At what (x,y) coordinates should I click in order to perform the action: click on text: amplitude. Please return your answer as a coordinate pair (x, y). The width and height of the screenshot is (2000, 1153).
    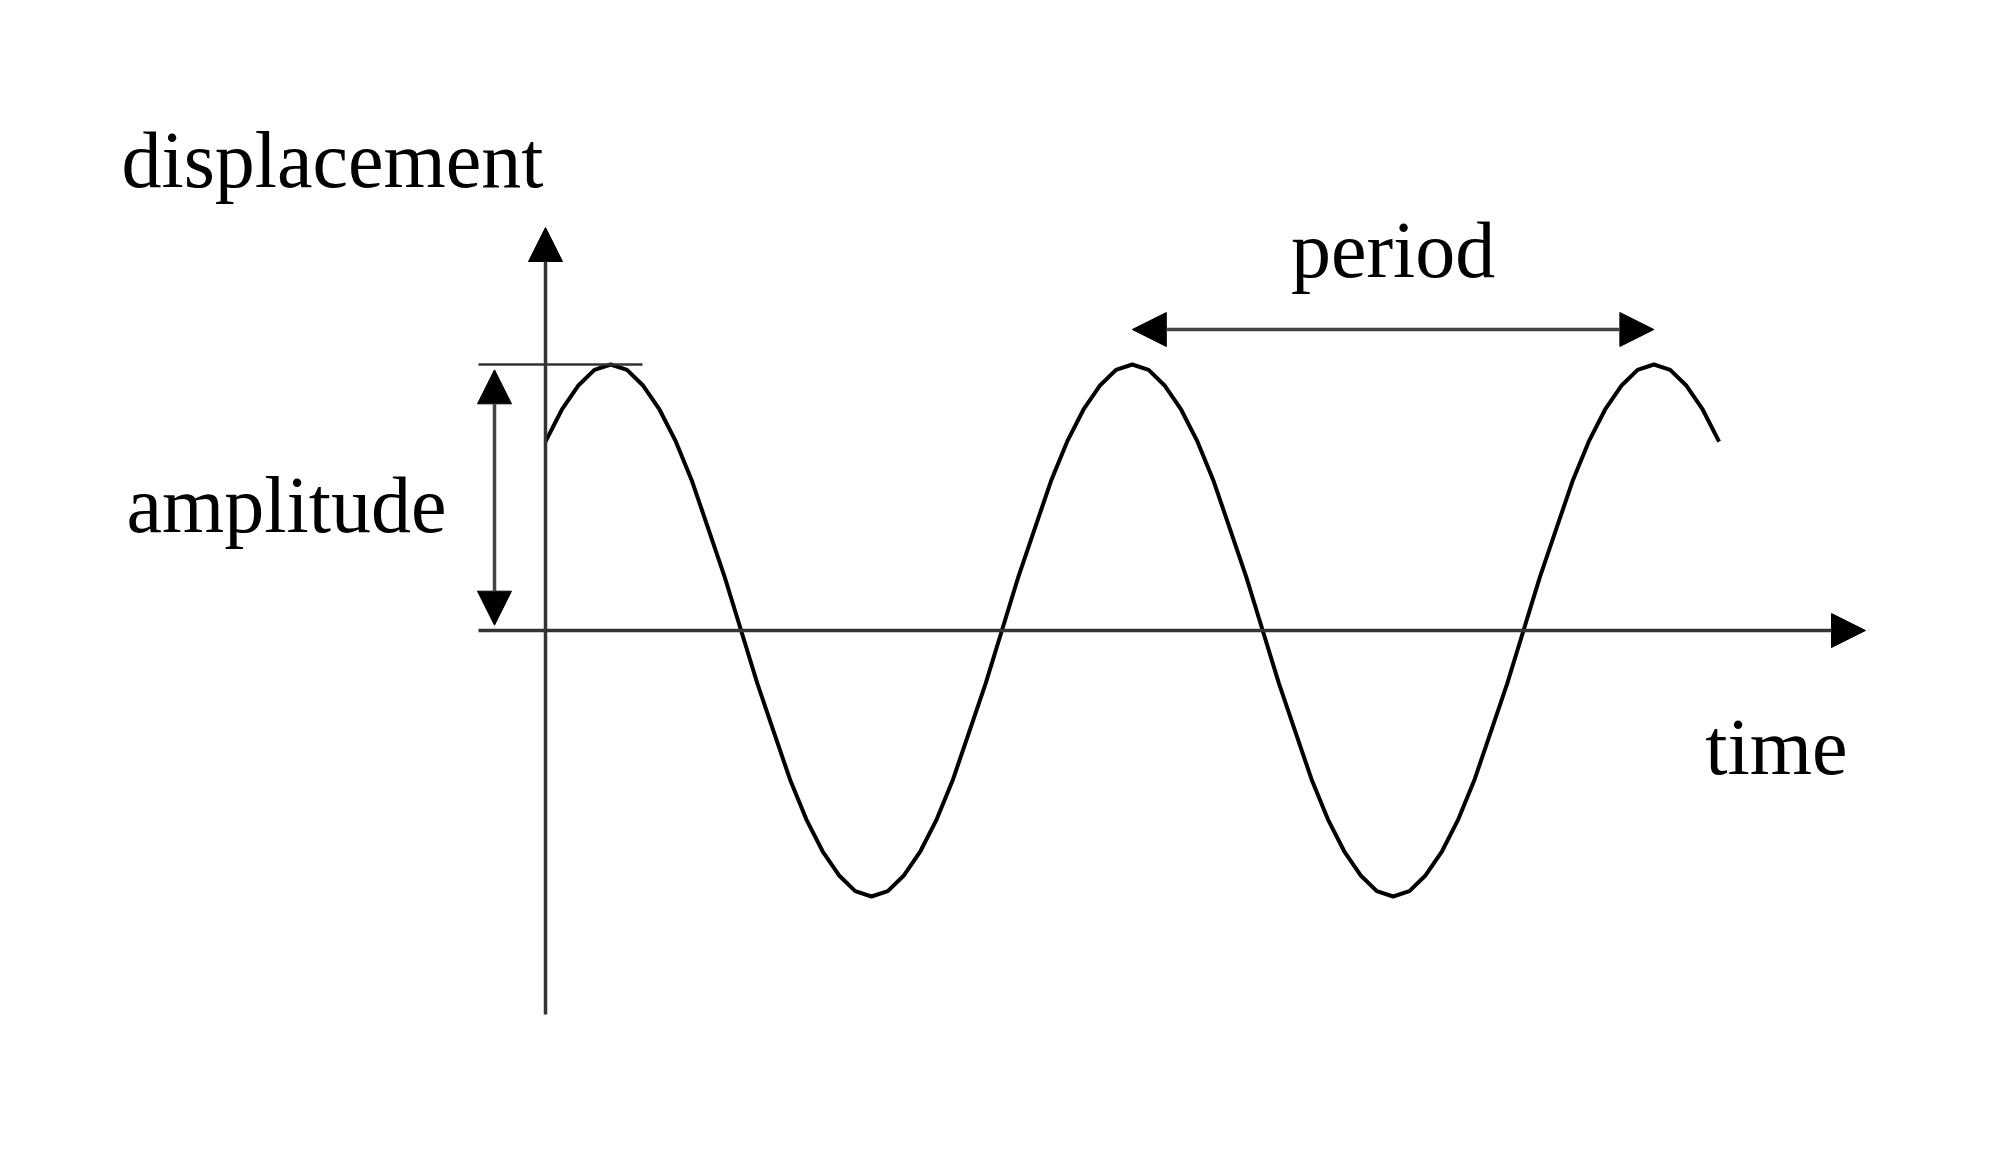
    Looking at the image, I should click on (286, 504).